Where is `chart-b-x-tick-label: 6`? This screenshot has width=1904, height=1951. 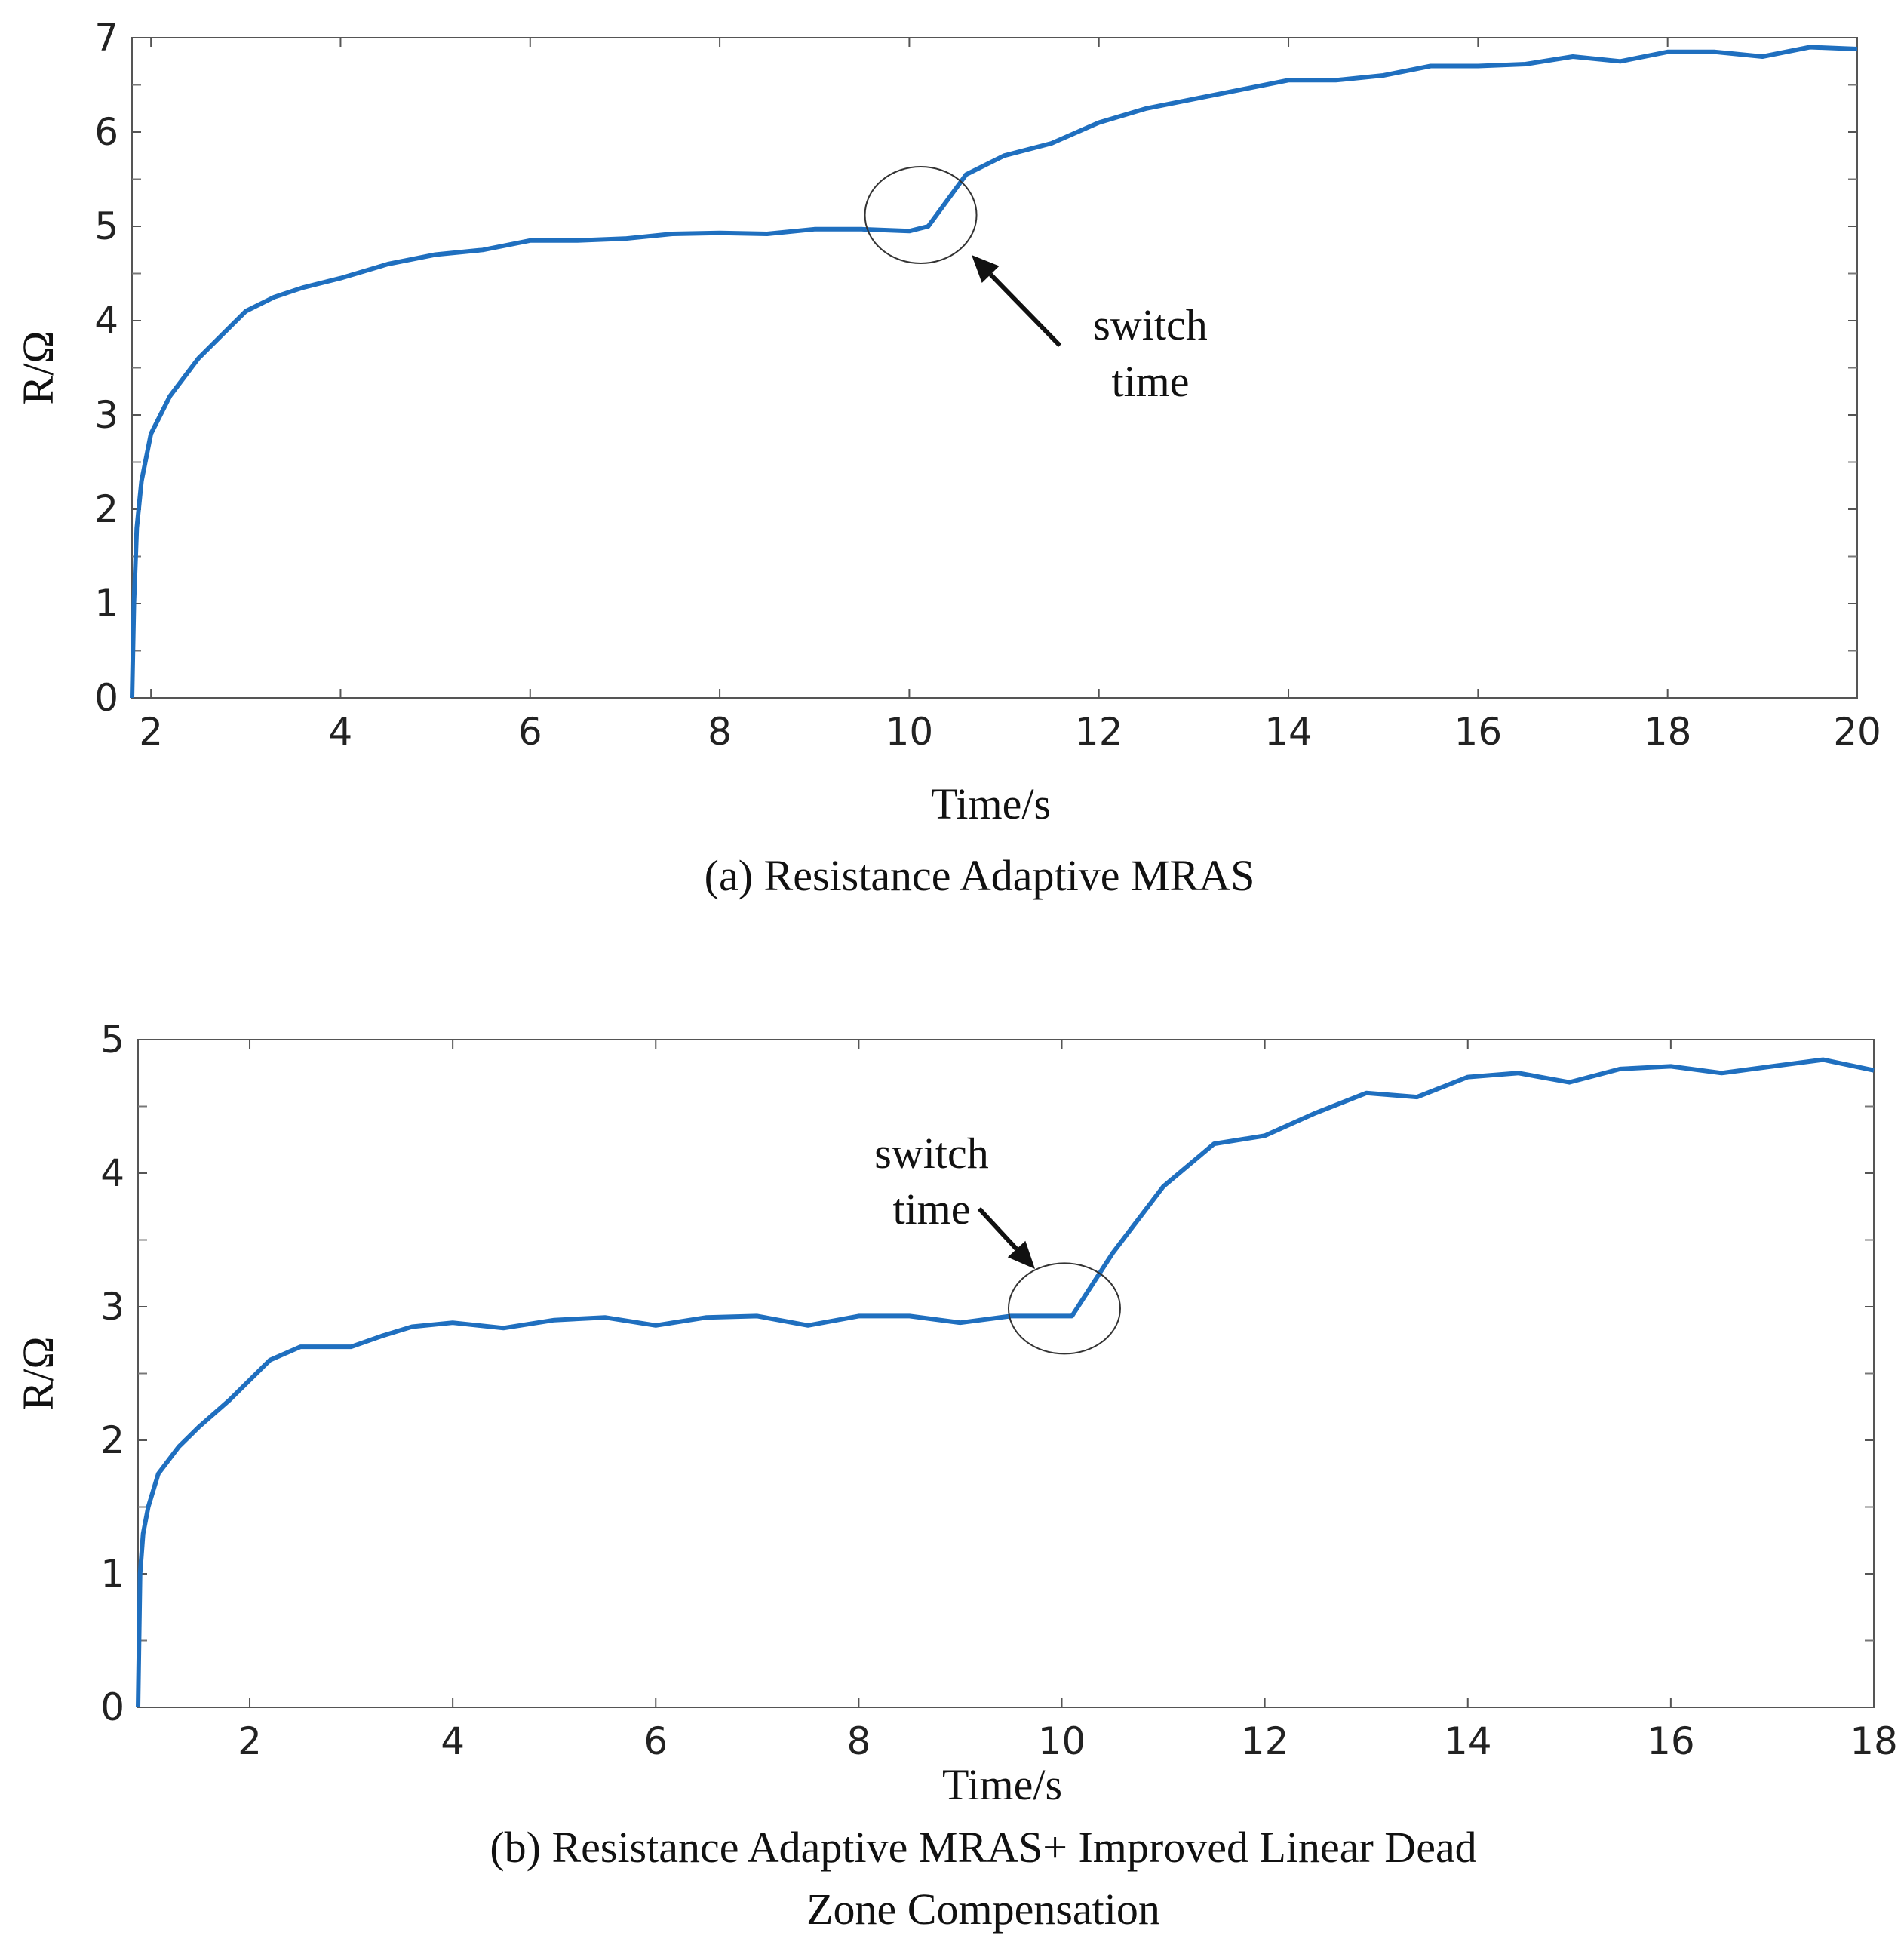
chart-b-x-tick-label: 6 is located at coordinates (655, 1741).